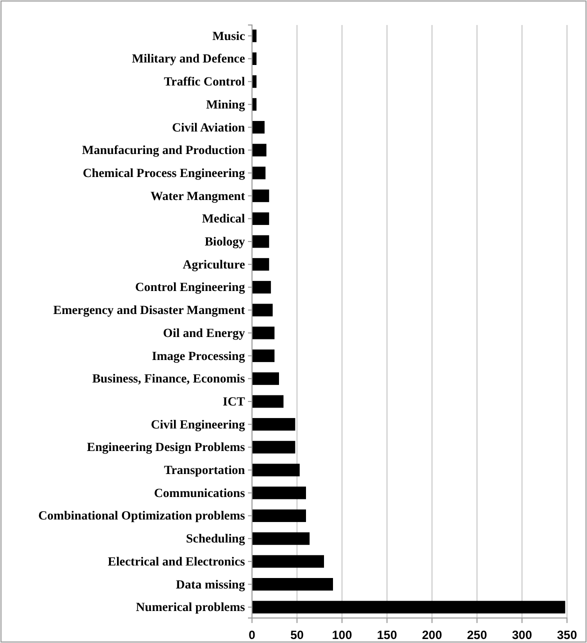 The width and height of the screenshot is (587, 643). Describe the element at coordinates (432, 635) in the screenshot. I see `x-tick-label: 200` at that location.